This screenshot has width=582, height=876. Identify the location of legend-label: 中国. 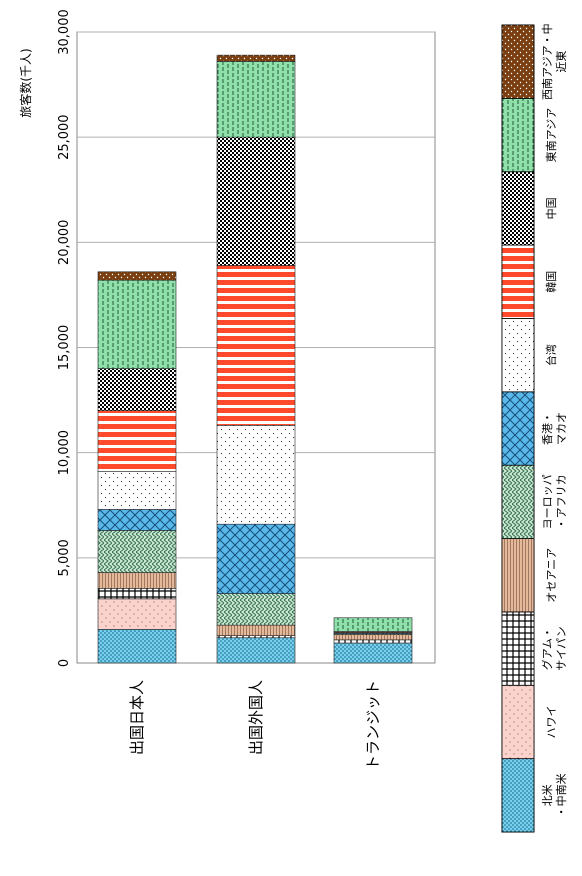
(551, 208).